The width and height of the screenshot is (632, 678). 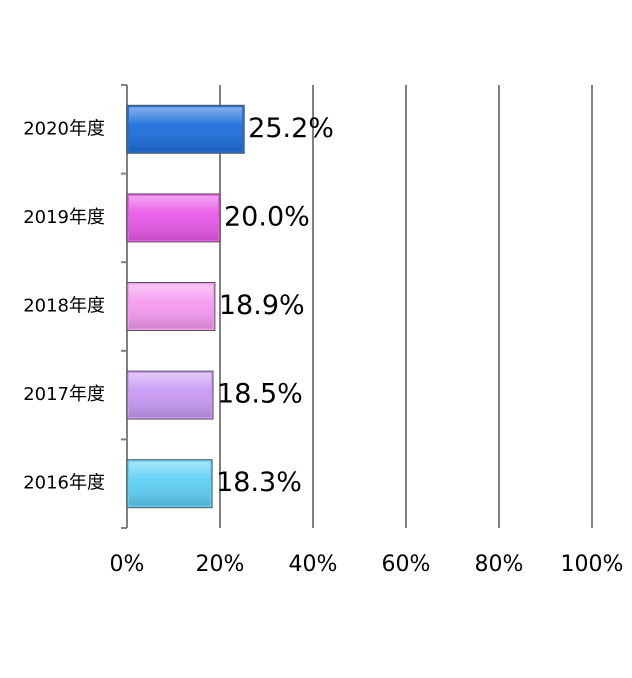 What do you see at coordinates (406, 564) in the screenshot?
I see `x-tick-label: 60%` at bounding box center [406, 564].